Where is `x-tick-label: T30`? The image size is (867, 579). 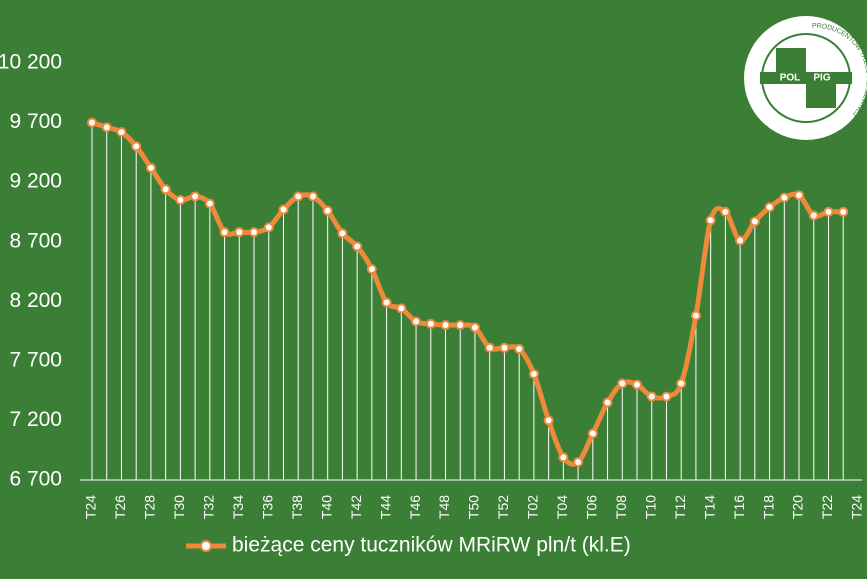 x-tick-label: T30 is located at coordinates (179, 507).